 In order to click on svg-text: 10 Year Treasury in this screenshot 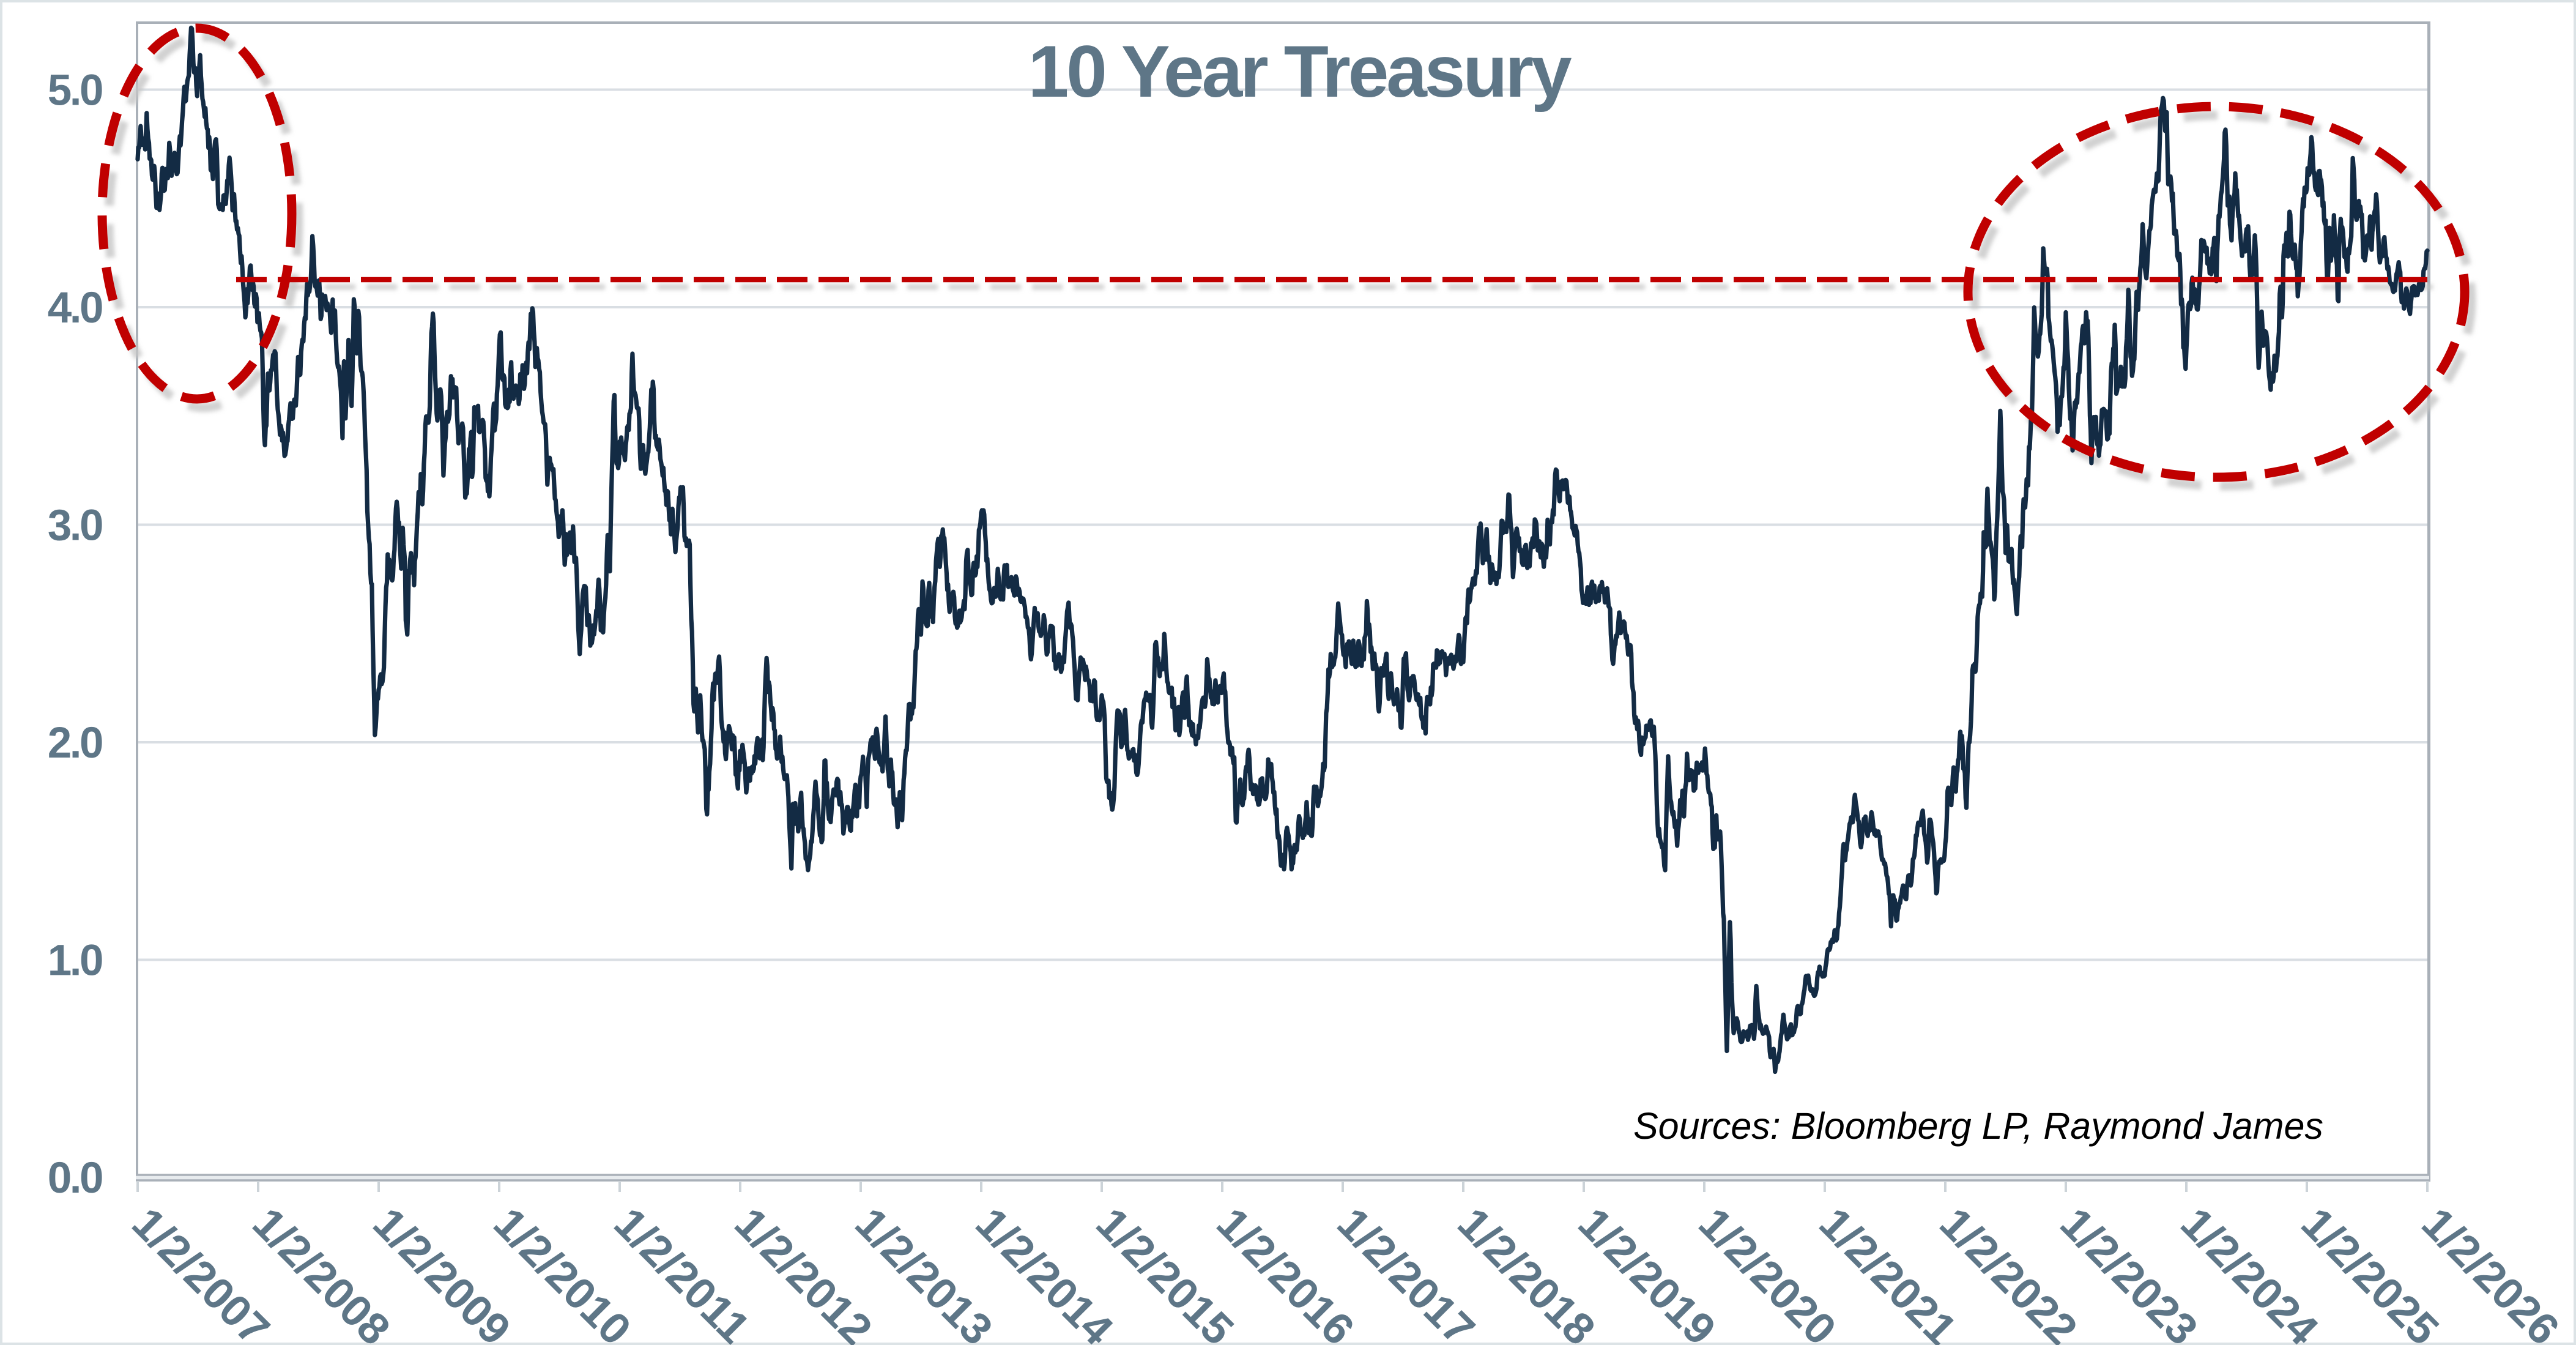, I will do `click(1300, 72)`.